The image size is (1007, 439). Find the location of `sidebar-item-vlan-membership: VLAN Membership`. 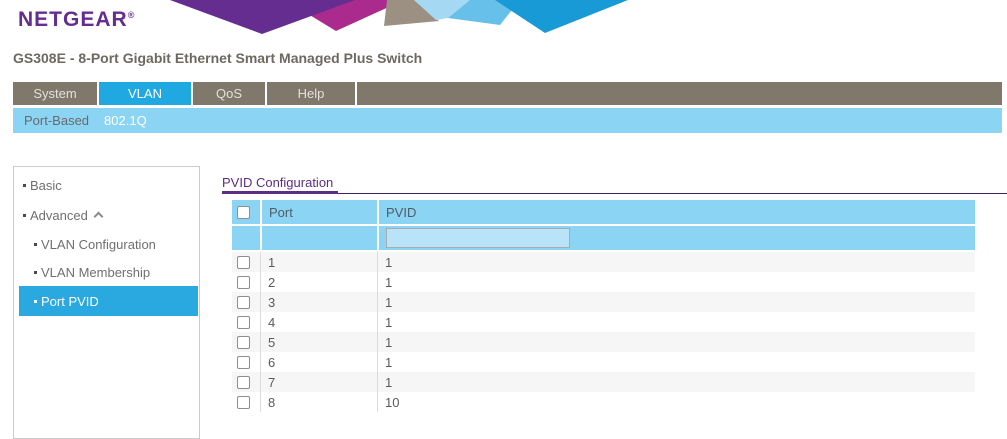

sidebar-item-vlan-membership: VLAN Membership is located at coordinates (106, 272).